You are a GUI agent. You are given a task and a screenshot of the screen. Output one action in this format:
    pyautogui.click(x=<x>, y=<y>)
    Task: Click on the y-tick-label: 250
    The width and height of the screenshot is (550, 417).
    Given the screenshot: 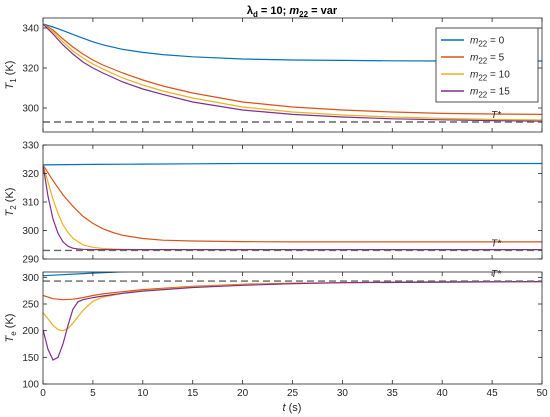 What is the action you would take?
    pyautogui.click(x=30, y=305)
    